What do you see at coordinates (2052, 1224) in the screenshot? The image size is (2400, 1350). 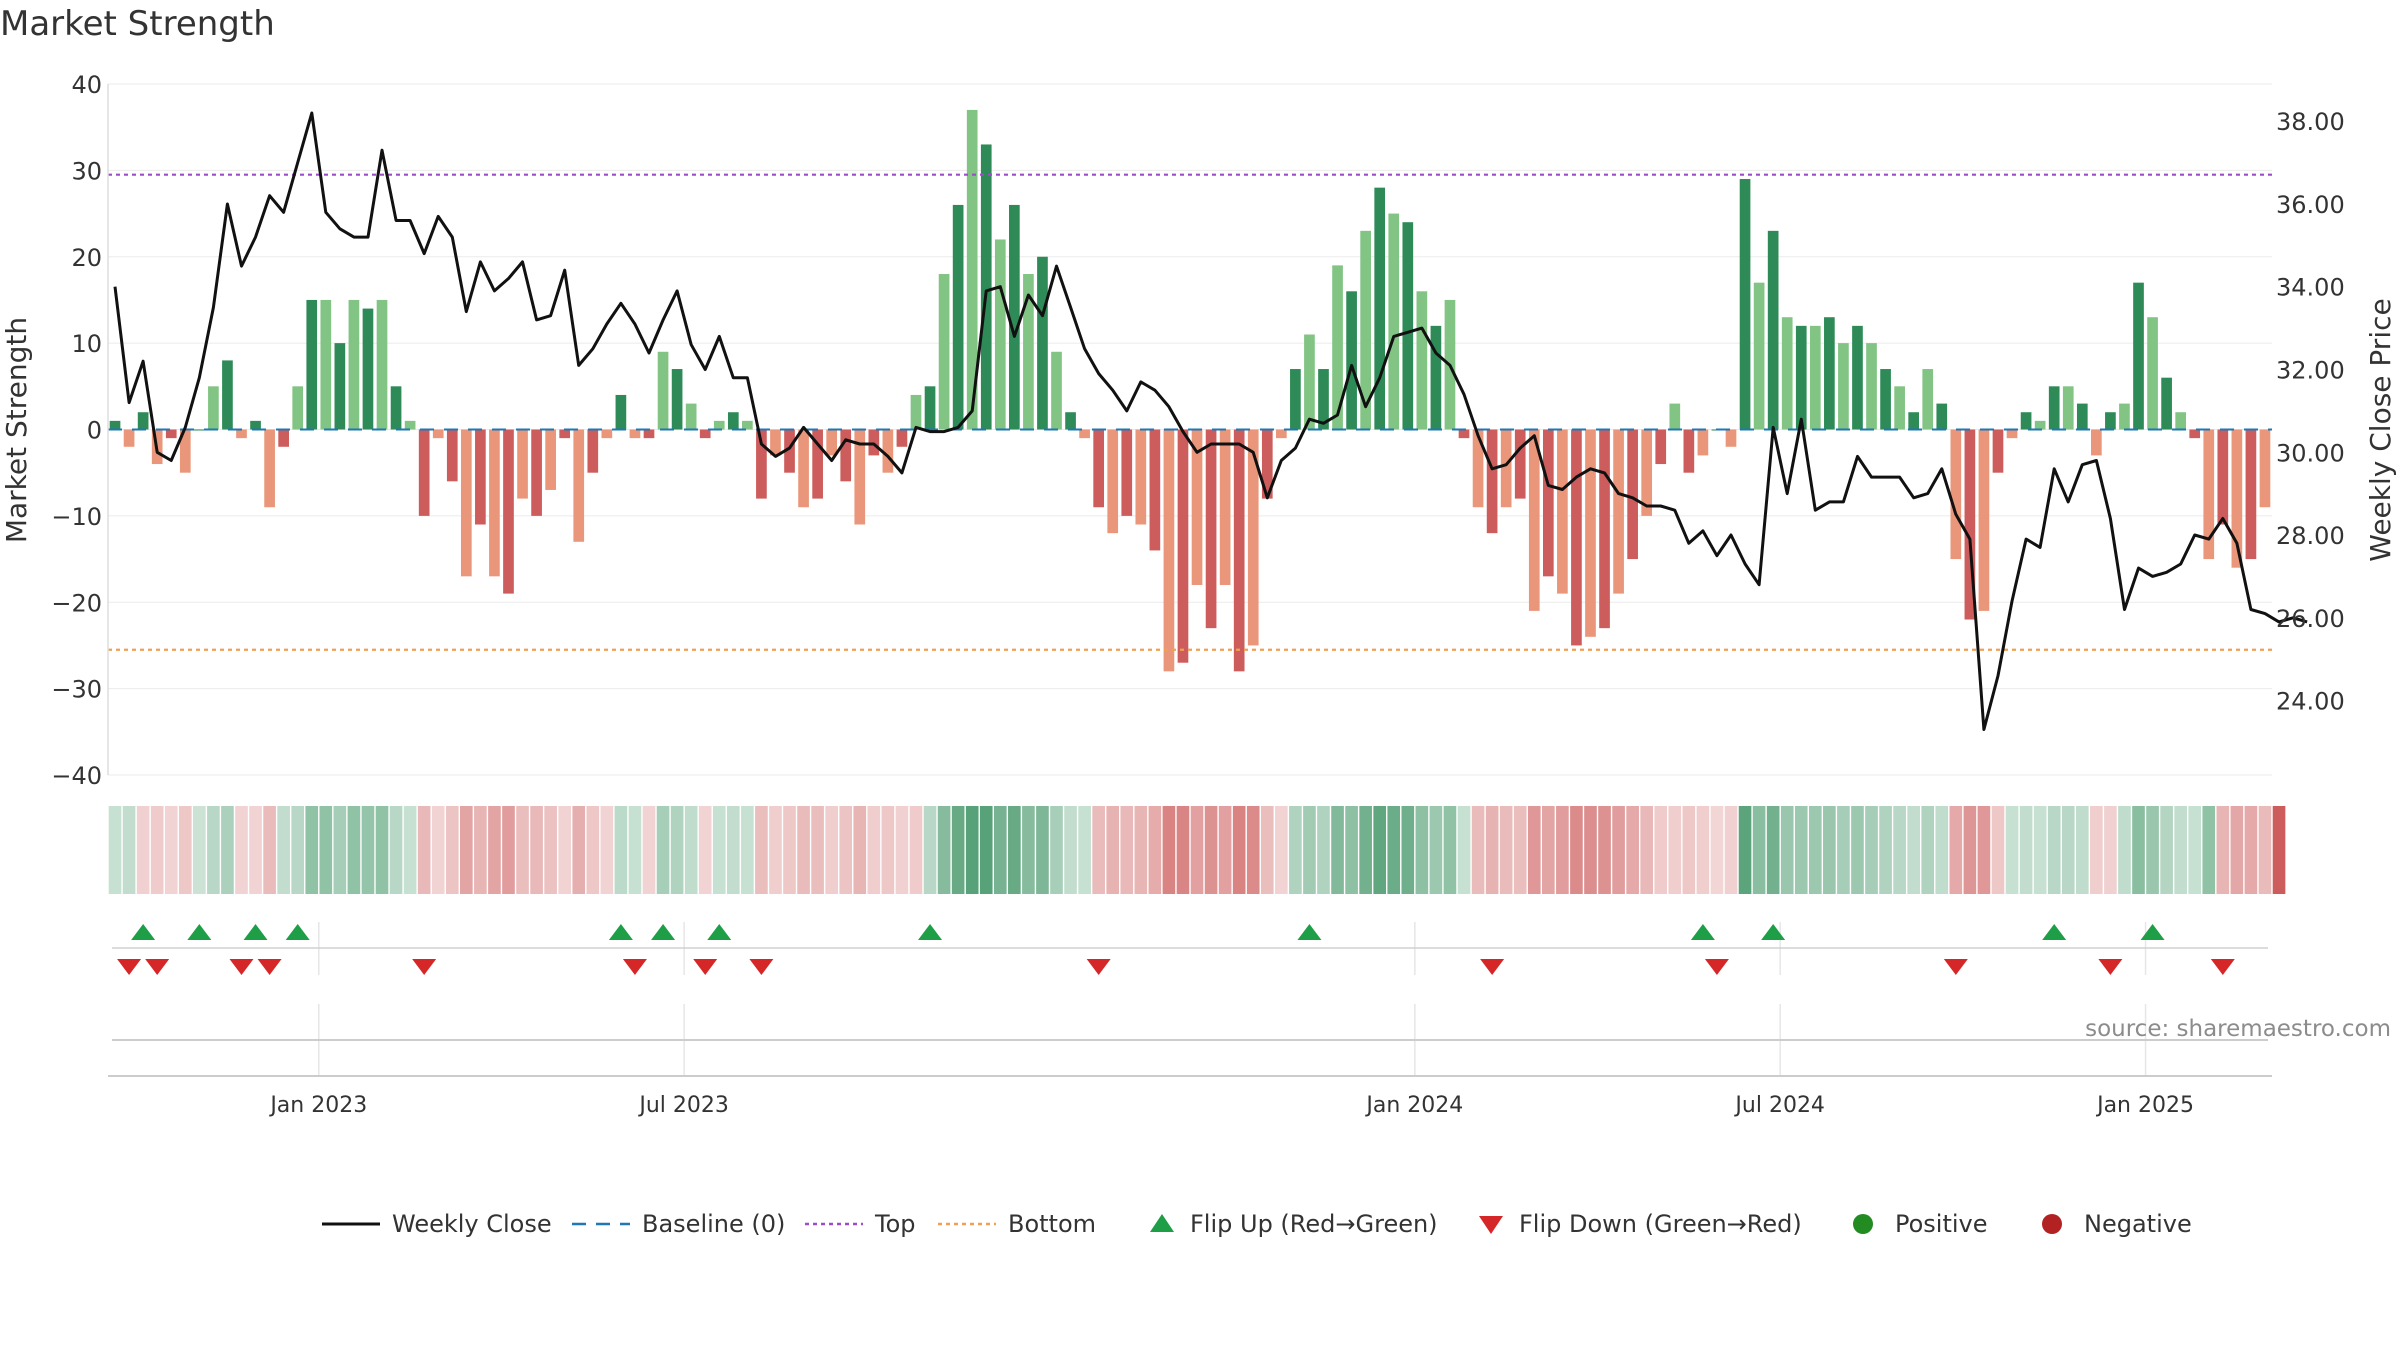 I see `legend-negative-swatch` at bounding box center [2052, 1224].